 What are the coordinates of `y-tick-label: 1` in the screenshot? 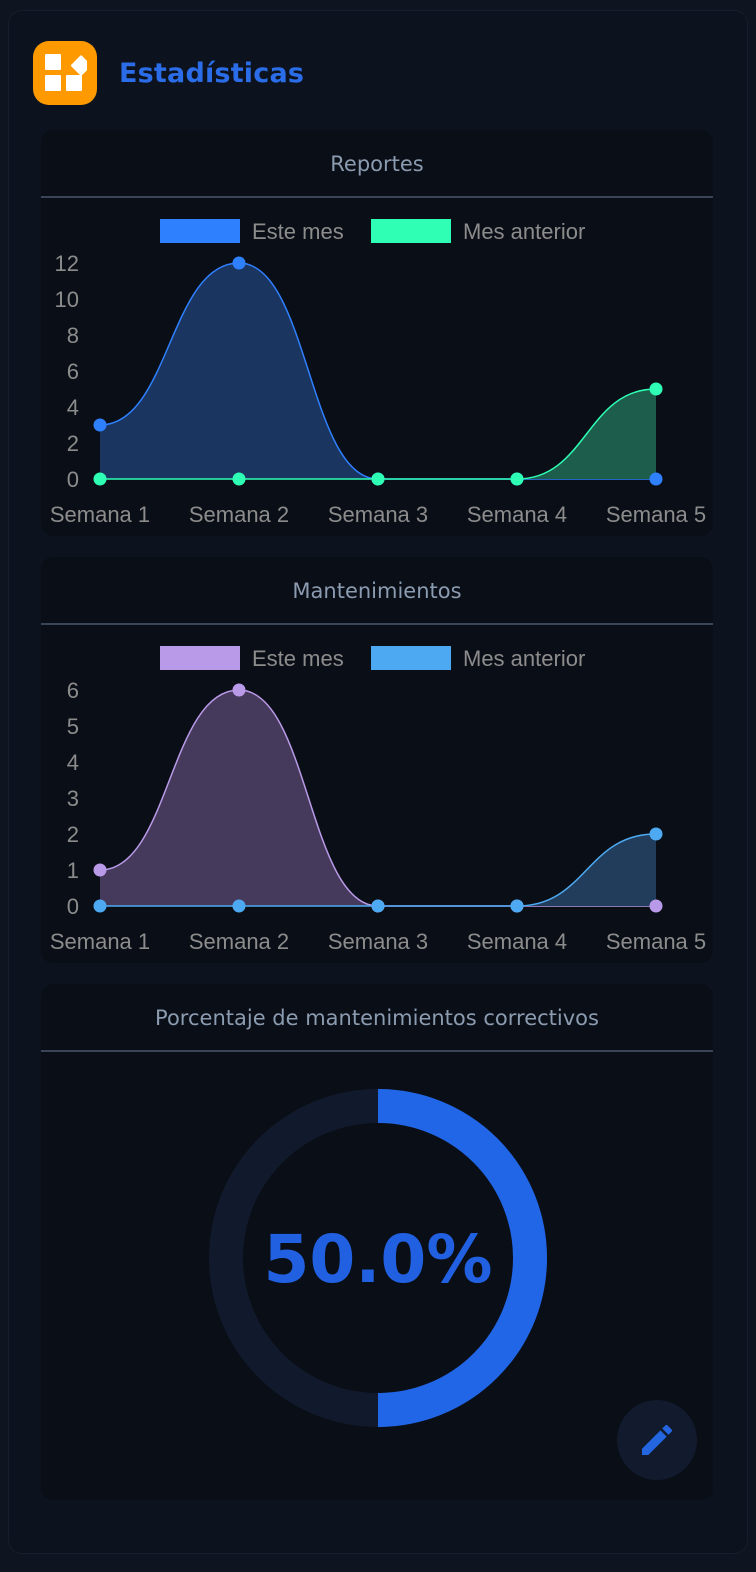 It's located at (73, 870).